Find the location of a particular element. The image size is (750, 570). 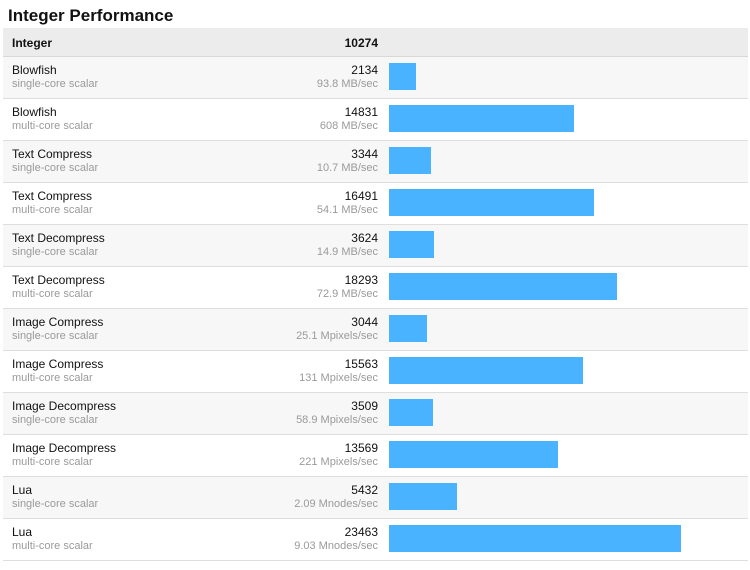

table-row: Lua multi-core scalar 23463 9.03 Mnodes/sec is located at coordinates (375, 540).